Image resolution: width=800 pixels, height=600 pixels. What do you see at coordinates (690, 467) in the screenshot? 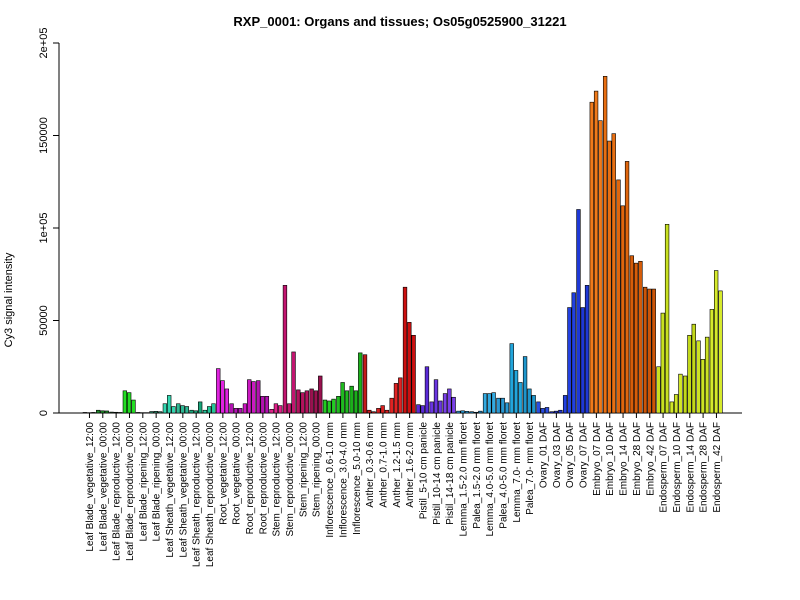
I see `x-tick-label: Endosperm_14 DAF` at bounding box center [690, 467].